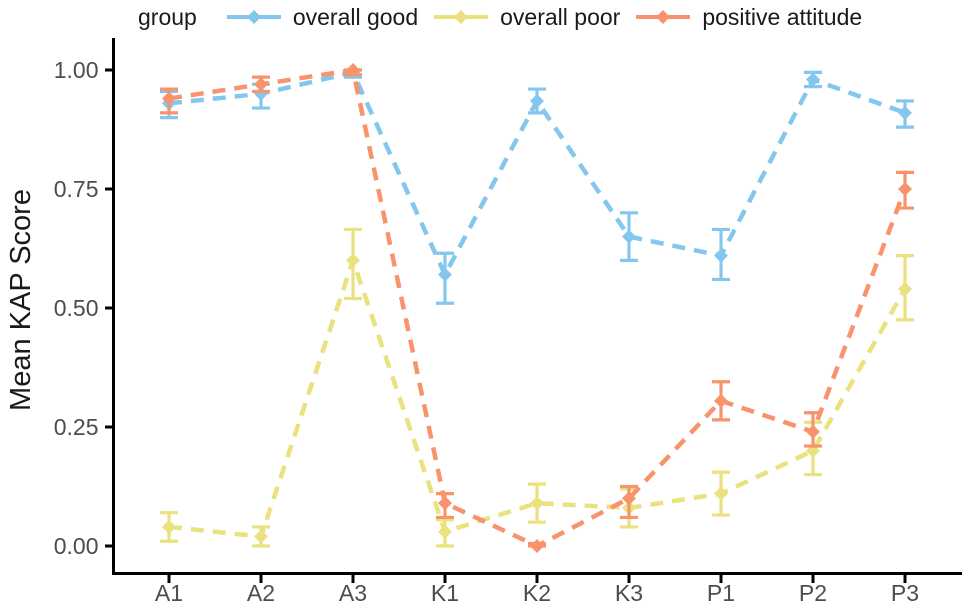  Describe the element at coordinates (76, 189) in the screenshot. I see `y-tick-label: 0.75` at that location.